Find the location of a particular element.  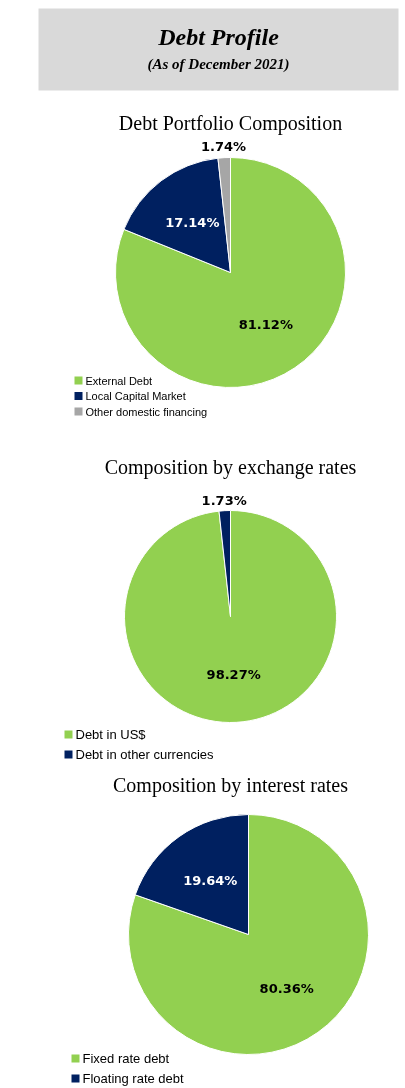

legend-label: Other domestic financing is located at coordinates (146, 411).